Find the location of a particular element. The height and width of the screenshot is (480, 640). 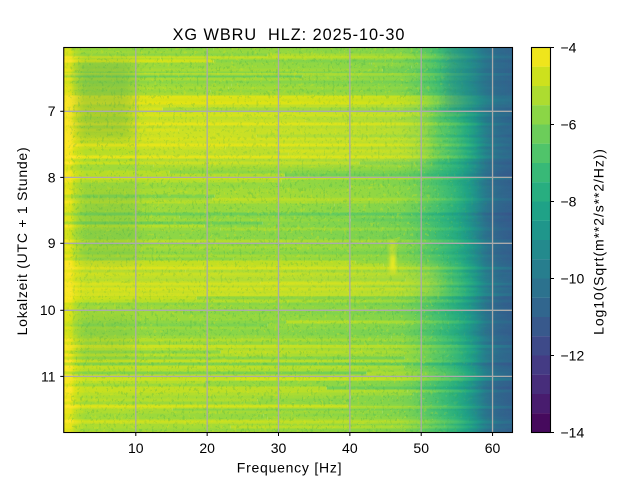

svg-text: XG WBRU HLZ: 2025-10-30 is located at coordinates (289, 35).